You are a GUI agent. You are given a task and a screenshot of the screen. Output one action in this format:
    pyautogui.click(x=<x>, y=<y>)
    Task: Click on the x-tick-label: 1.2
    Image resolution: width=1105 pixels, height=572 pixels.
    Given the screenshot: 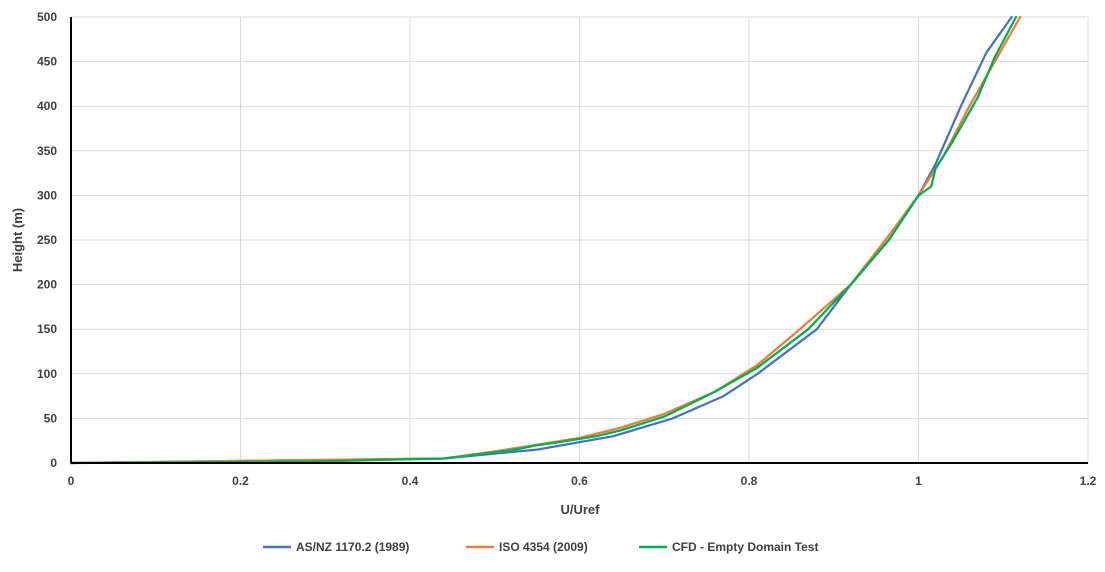 What is the action you would take?
    pyautogui.click(x=1088, y=481)
    